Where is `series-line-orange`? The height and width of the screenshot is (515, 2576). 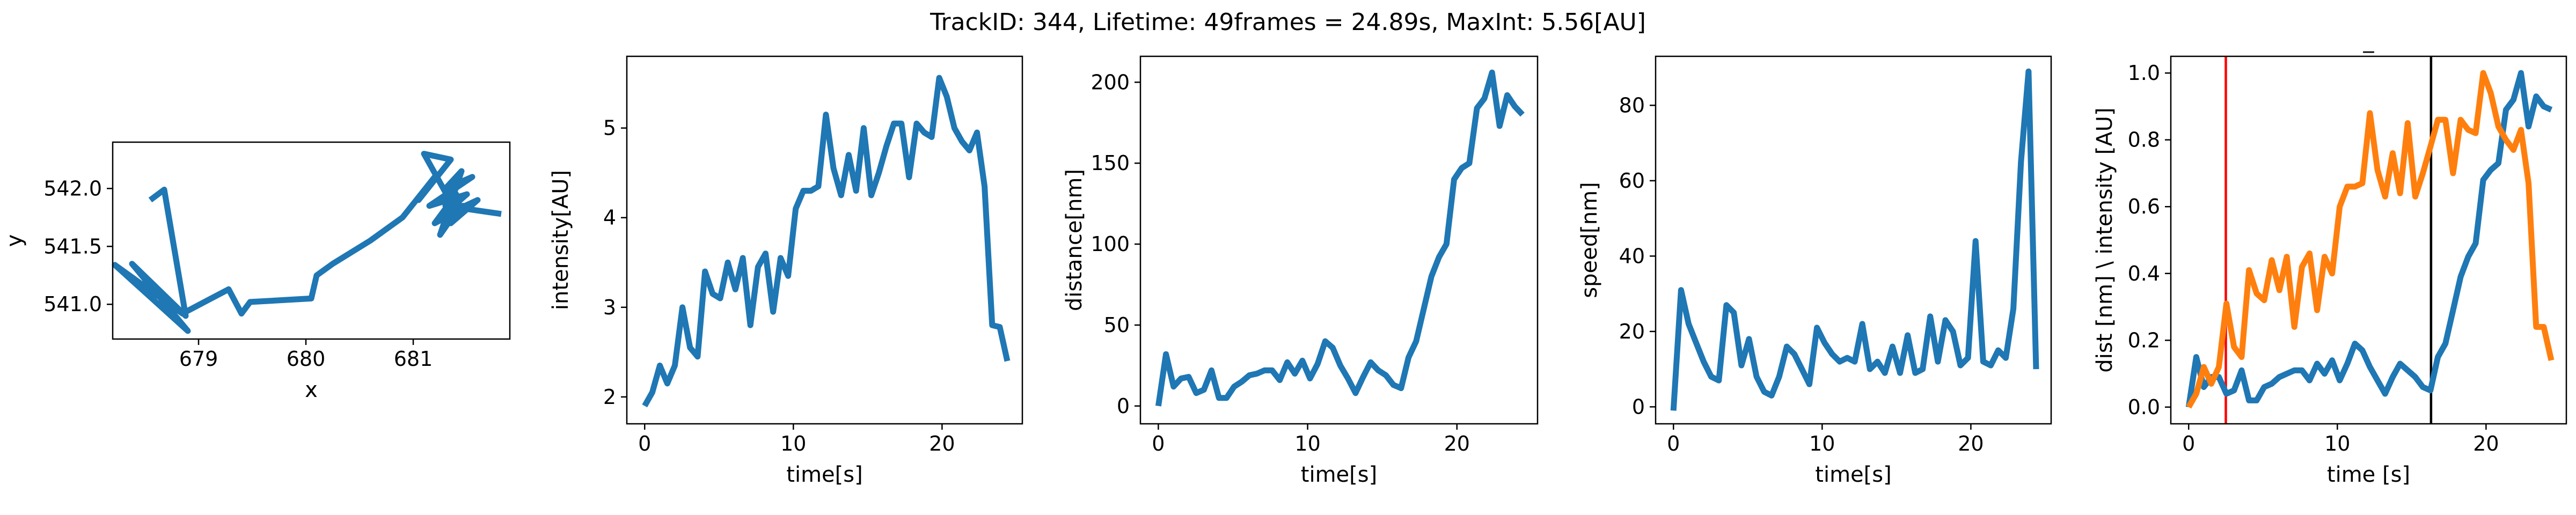 series-line-orange is located at coordinates (2370, 240).